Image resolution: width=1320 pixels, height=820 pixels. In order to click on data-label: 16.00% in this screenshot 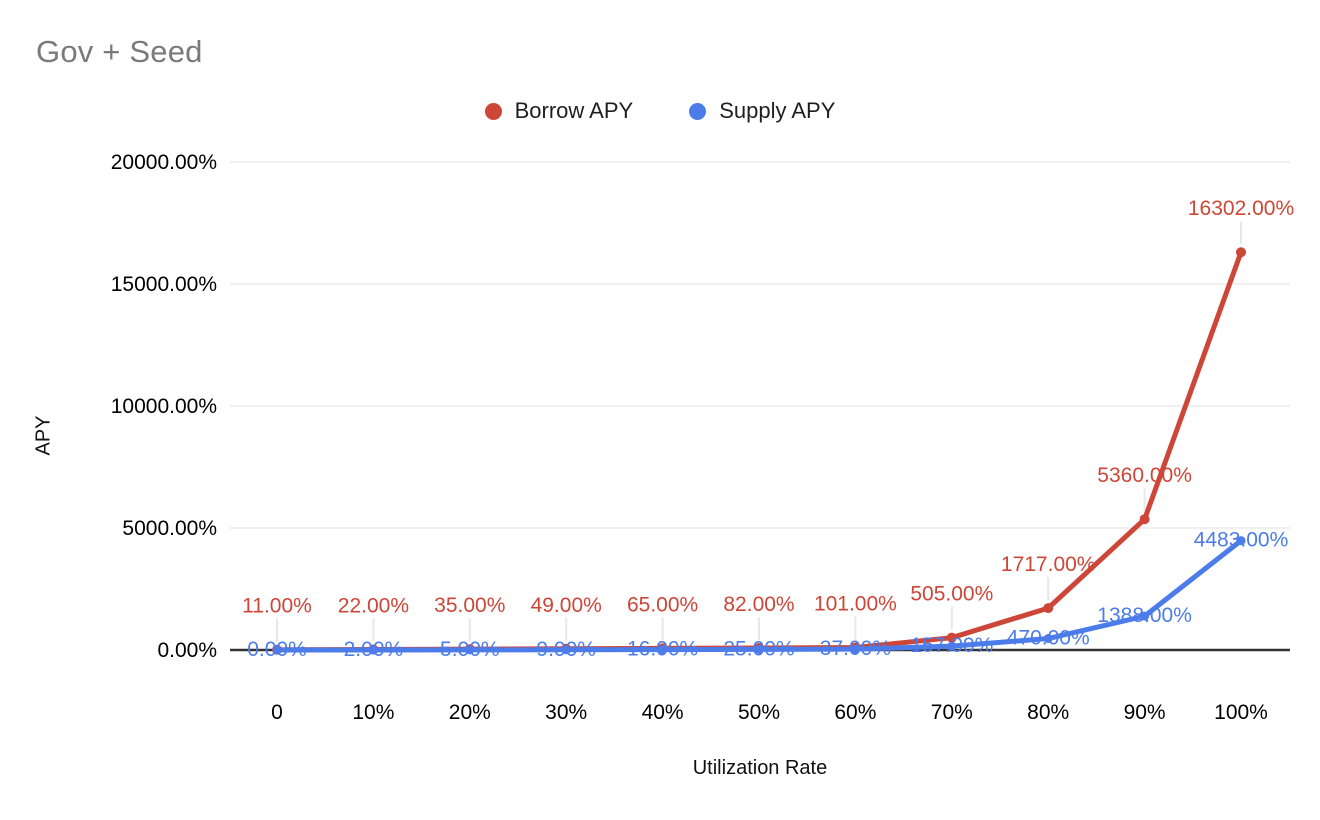, I will do `click(662, 649)`.